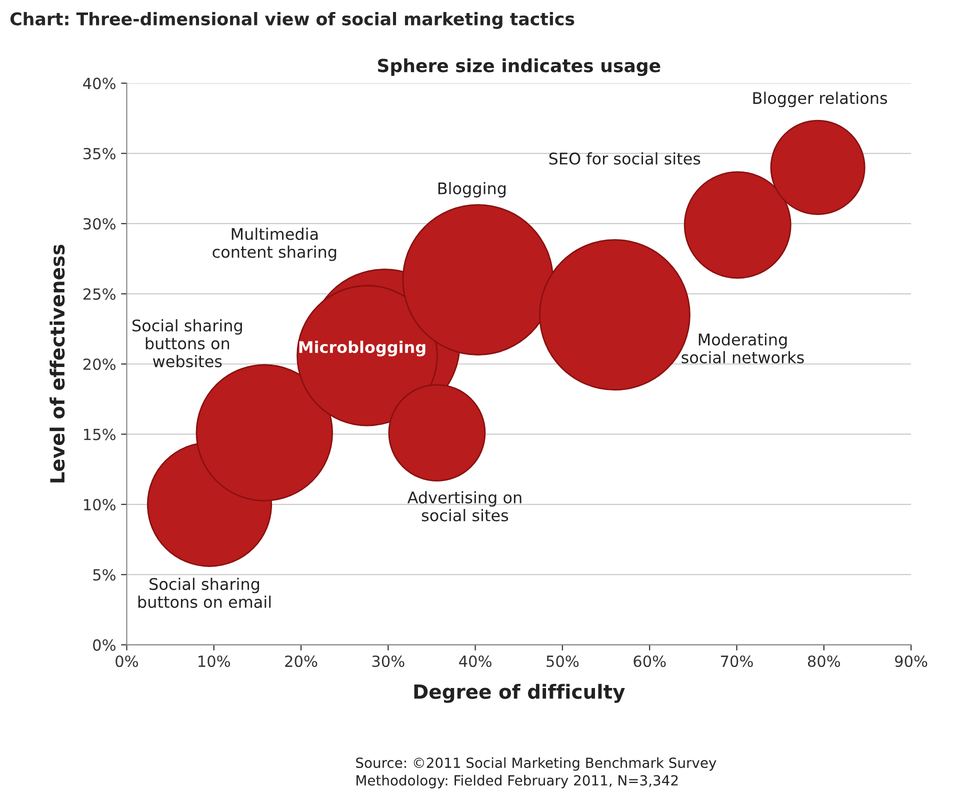 Image resolution: width=960 pixels, height=800 pixels. I want to click on y-tick-label: 25%, so click(99, 294).